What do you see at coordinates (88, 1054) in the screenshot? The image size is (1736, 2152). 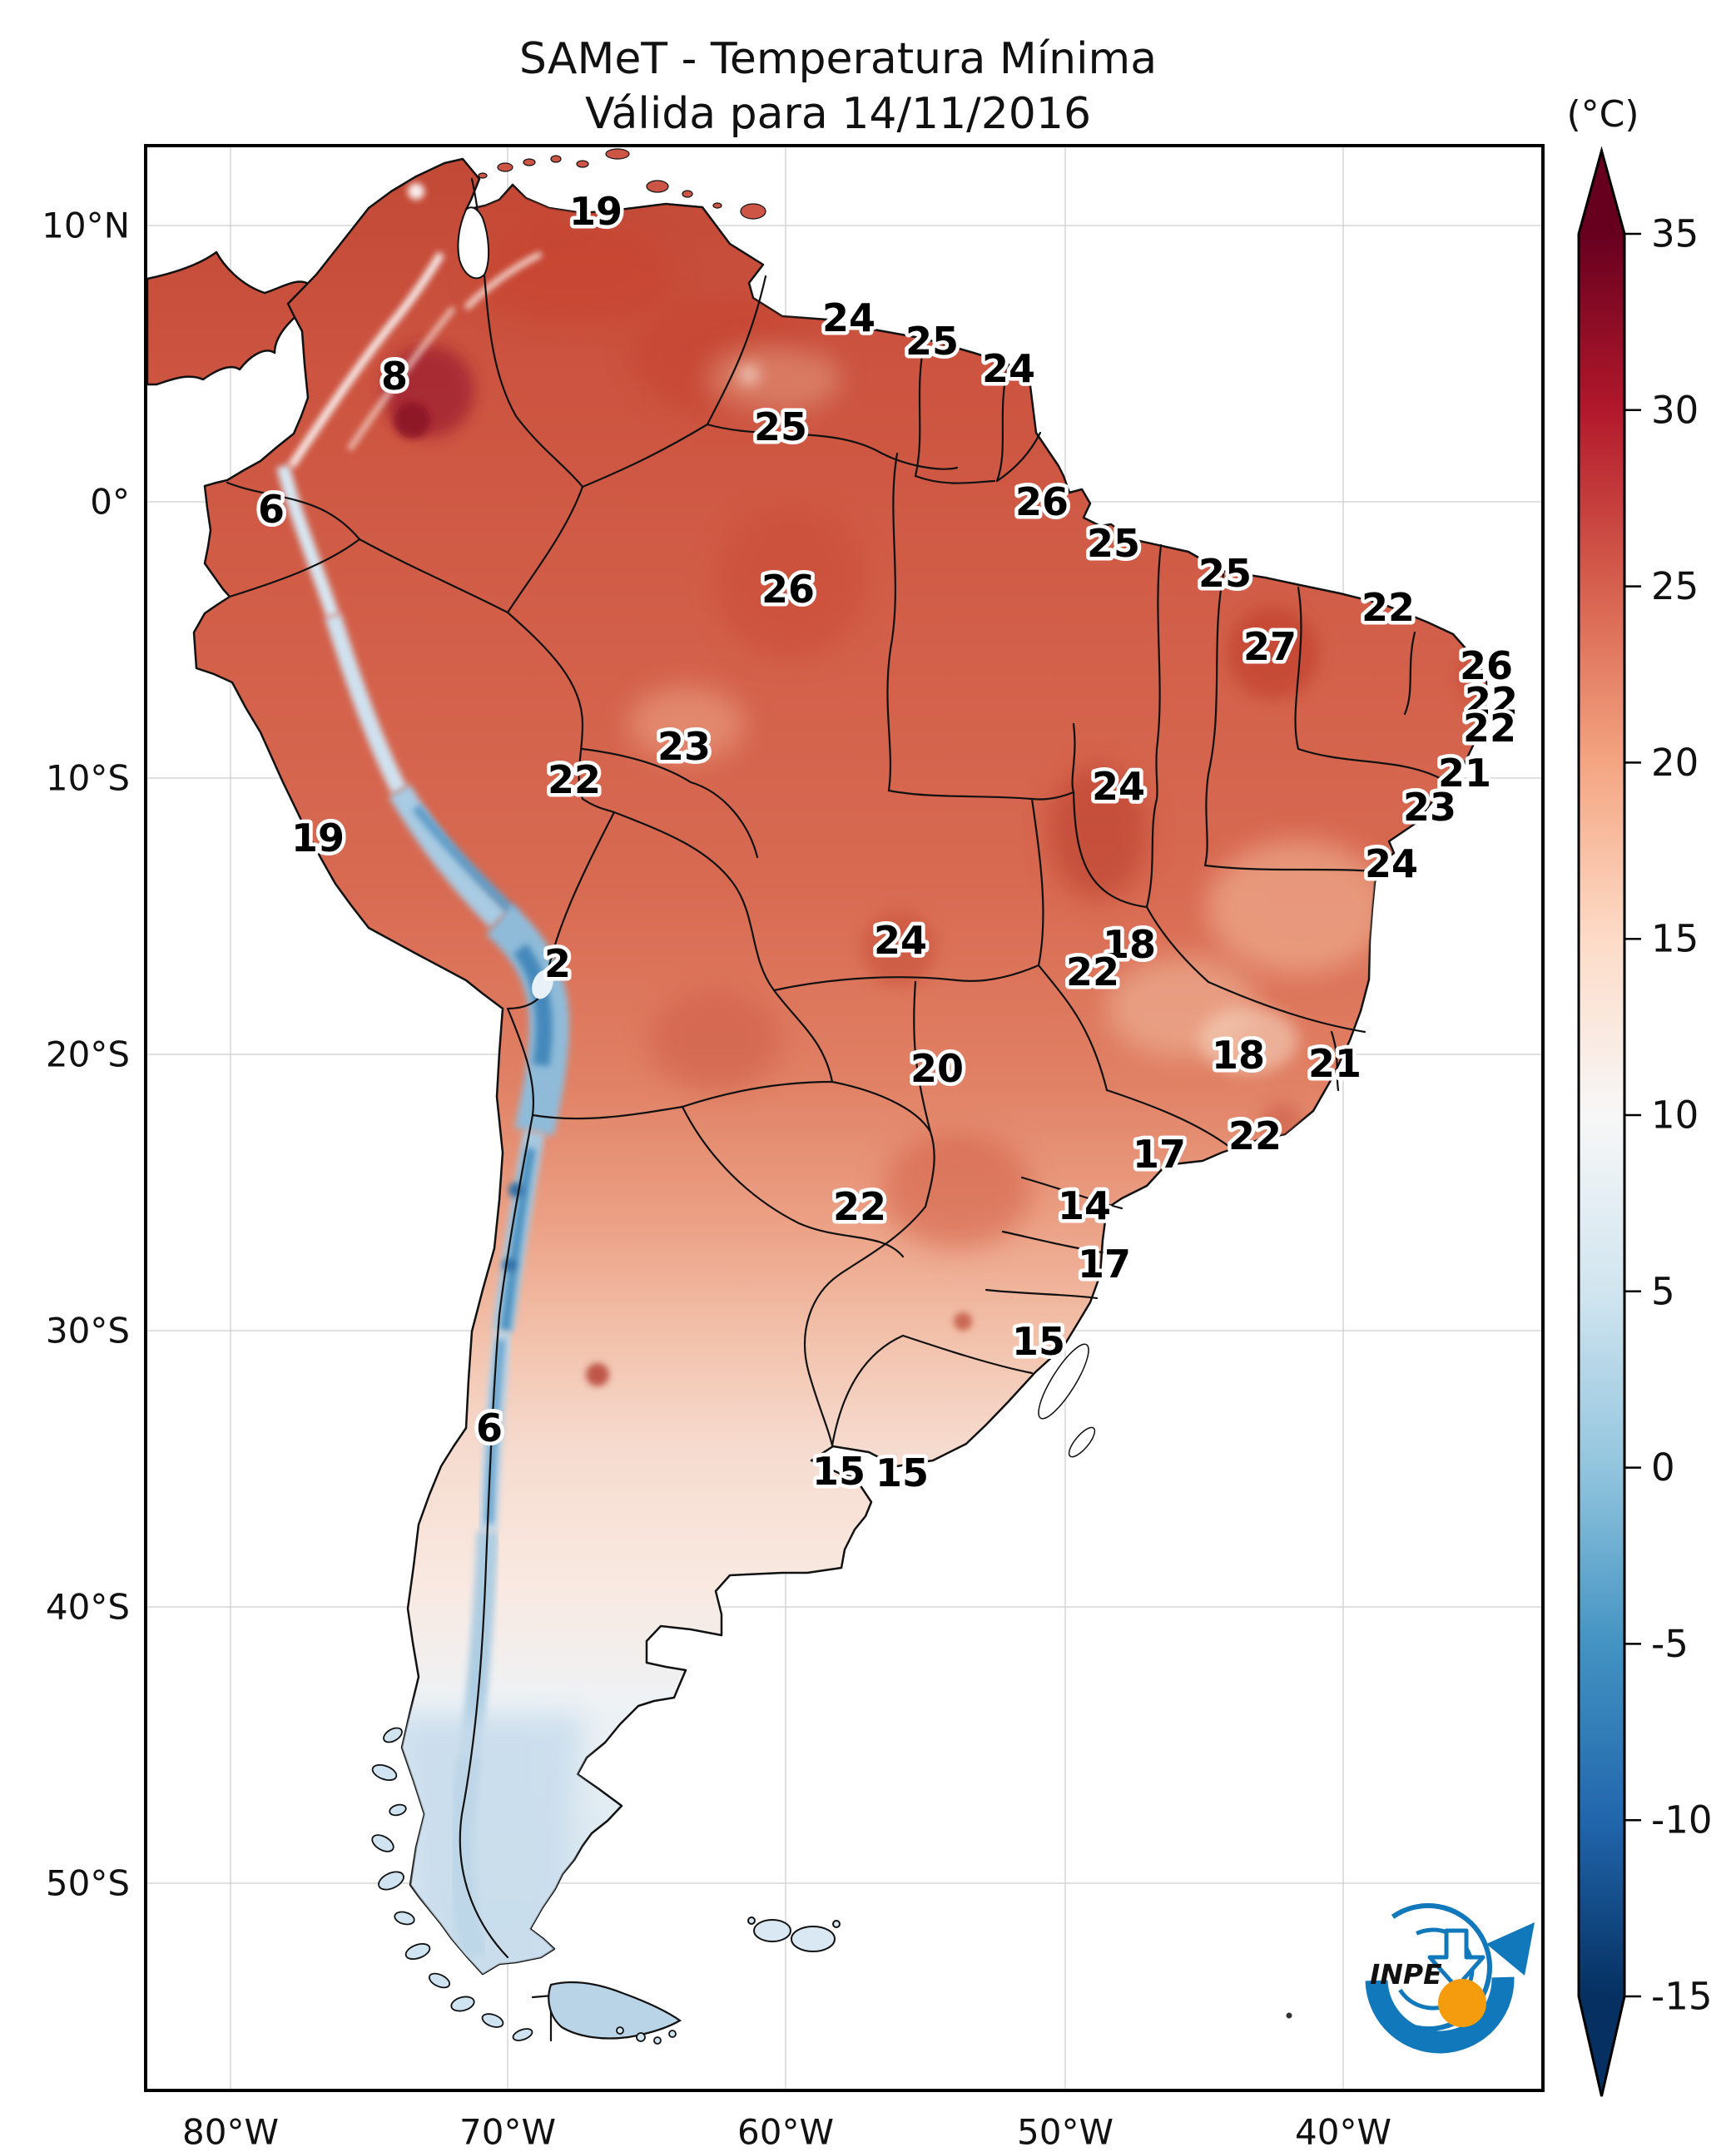 I see `lat-tick-label: 20°S` at bounding box center [88, 1054].